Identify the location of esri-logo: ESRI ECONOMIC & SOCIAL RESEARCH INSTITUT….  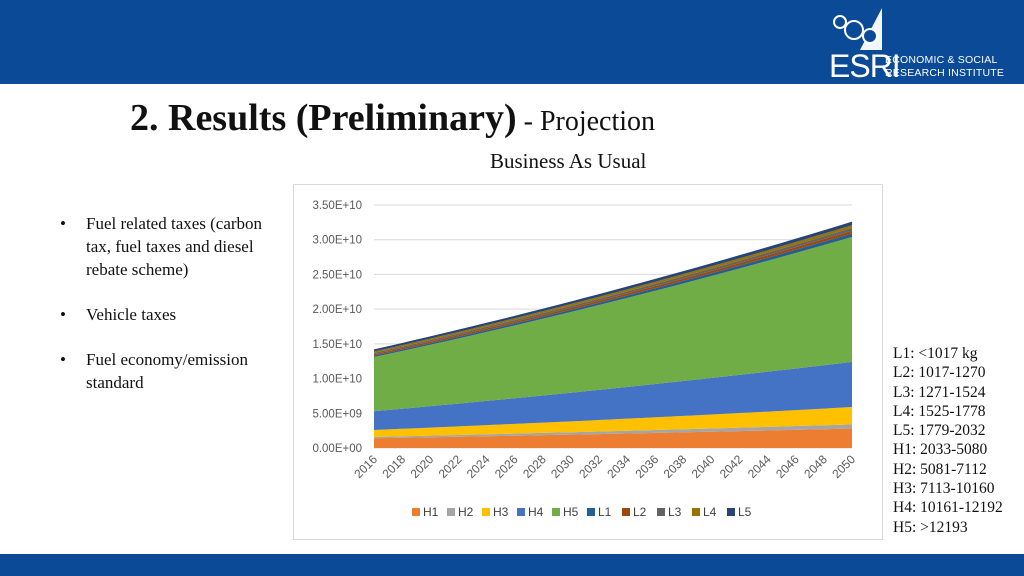
(923, 42).